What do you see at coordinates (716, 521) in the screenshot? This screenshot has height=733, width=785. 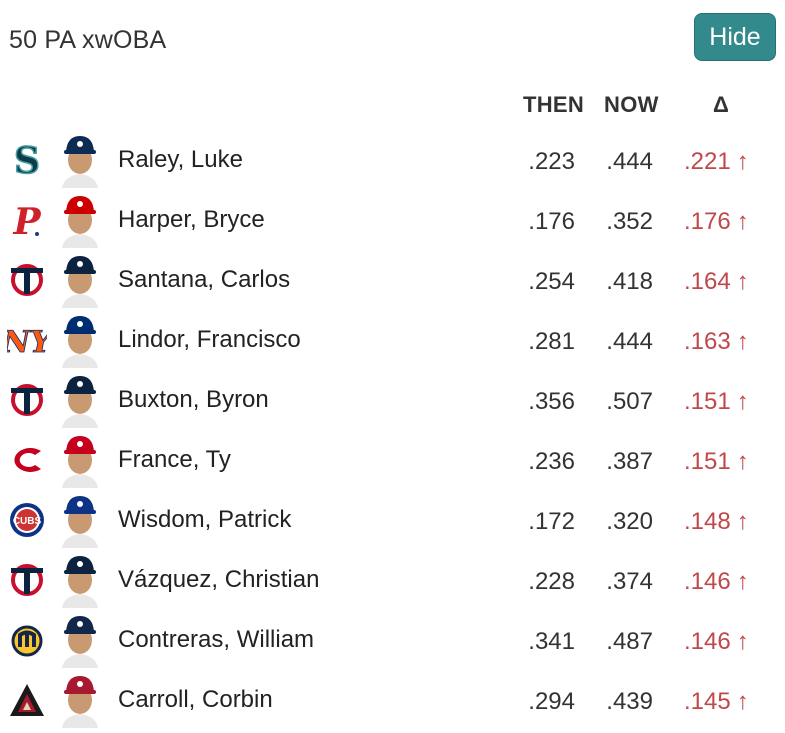 I see `delta-value: .148 ↑` at bounding box center [716, 521].